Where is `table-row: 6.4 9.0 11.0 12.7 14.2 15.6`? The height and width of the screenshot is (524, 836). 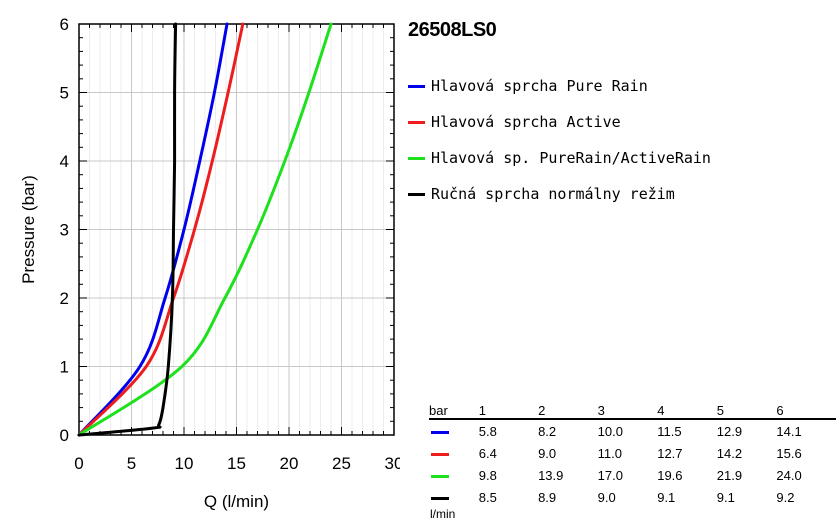
table-row: 6.4 9.0 11.0 12.7 14.2 15.6 is located at coordinates (632, 453).